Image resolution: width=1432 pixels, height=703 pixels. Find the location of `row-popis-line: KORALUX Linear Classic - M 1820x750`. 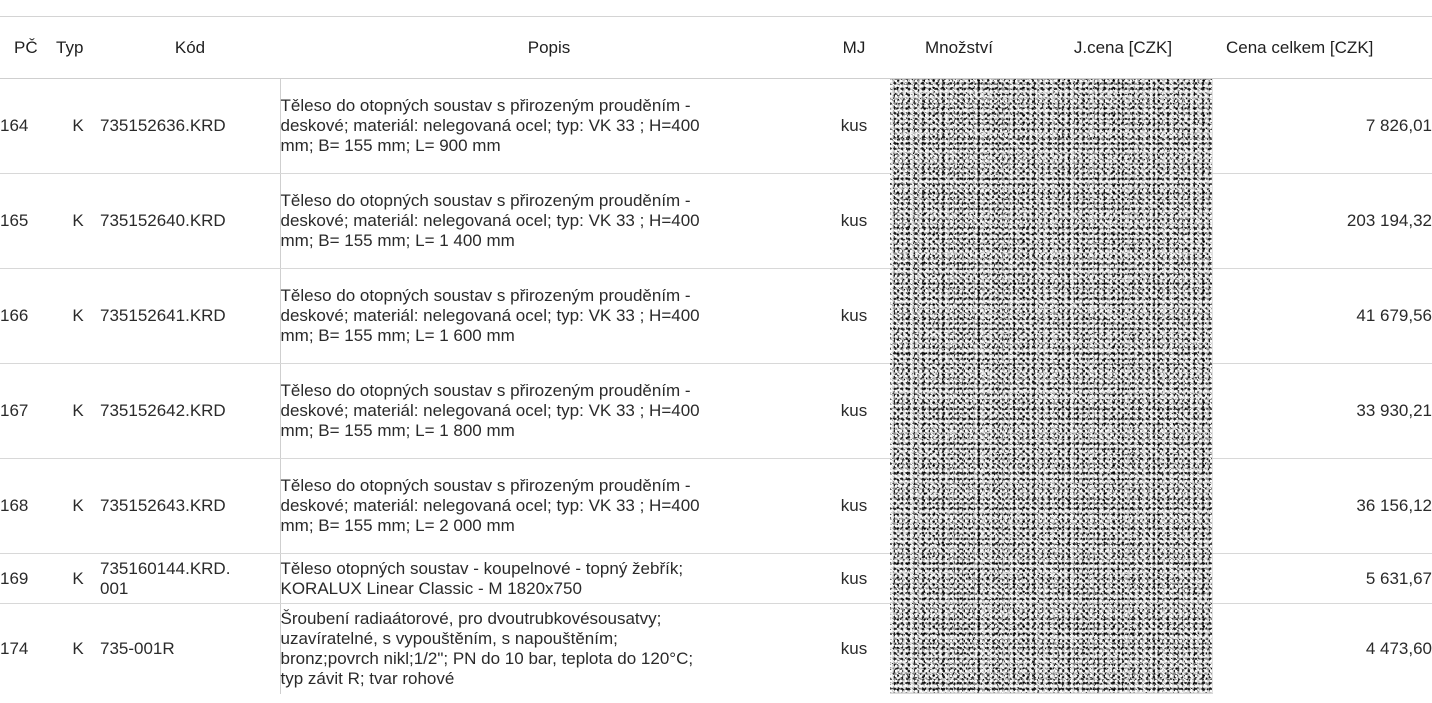

row-popis-line: KORALUX Linear Classic - M 1820x750 is located at coordinates (431, 588).